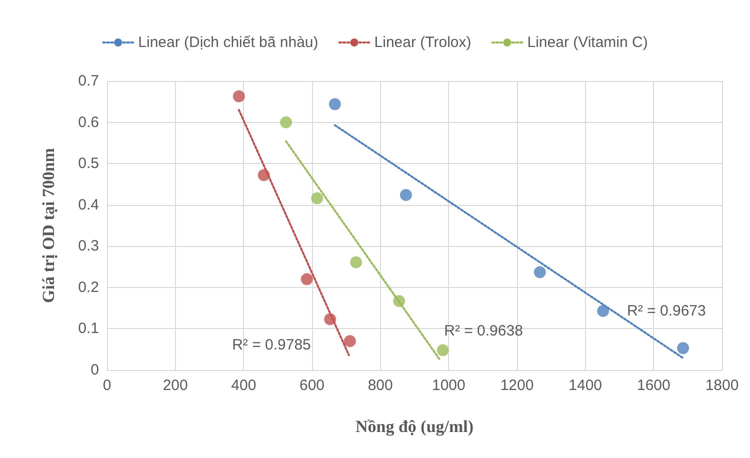  Describe the element at coordinates (449, 385) in the screenshot. I see `x-tick-label: 1000` at that location.